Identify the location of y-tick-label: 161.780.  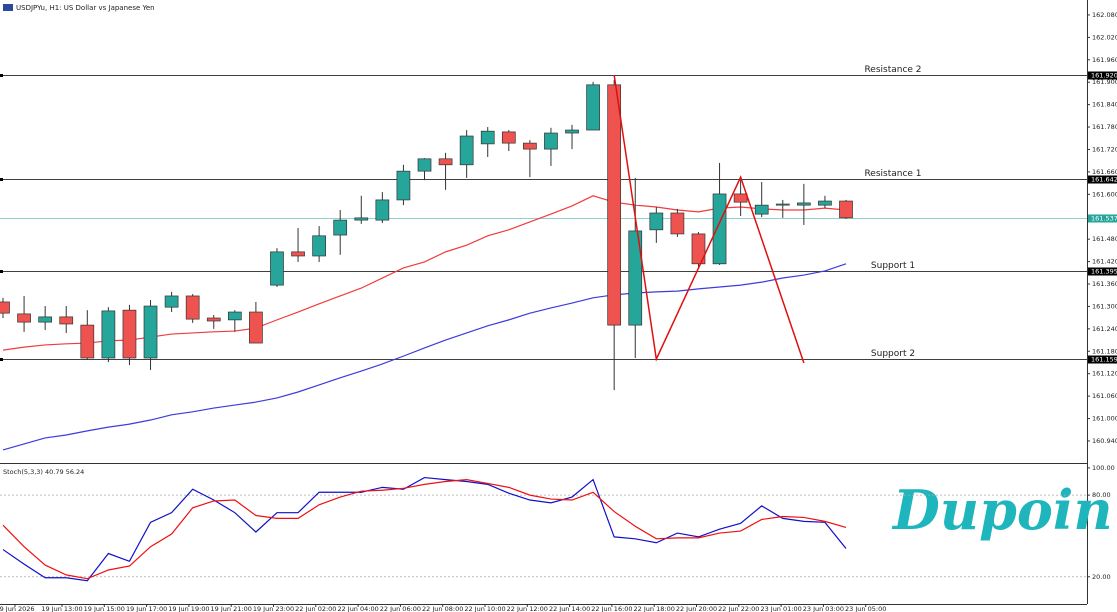
(1104, 127).